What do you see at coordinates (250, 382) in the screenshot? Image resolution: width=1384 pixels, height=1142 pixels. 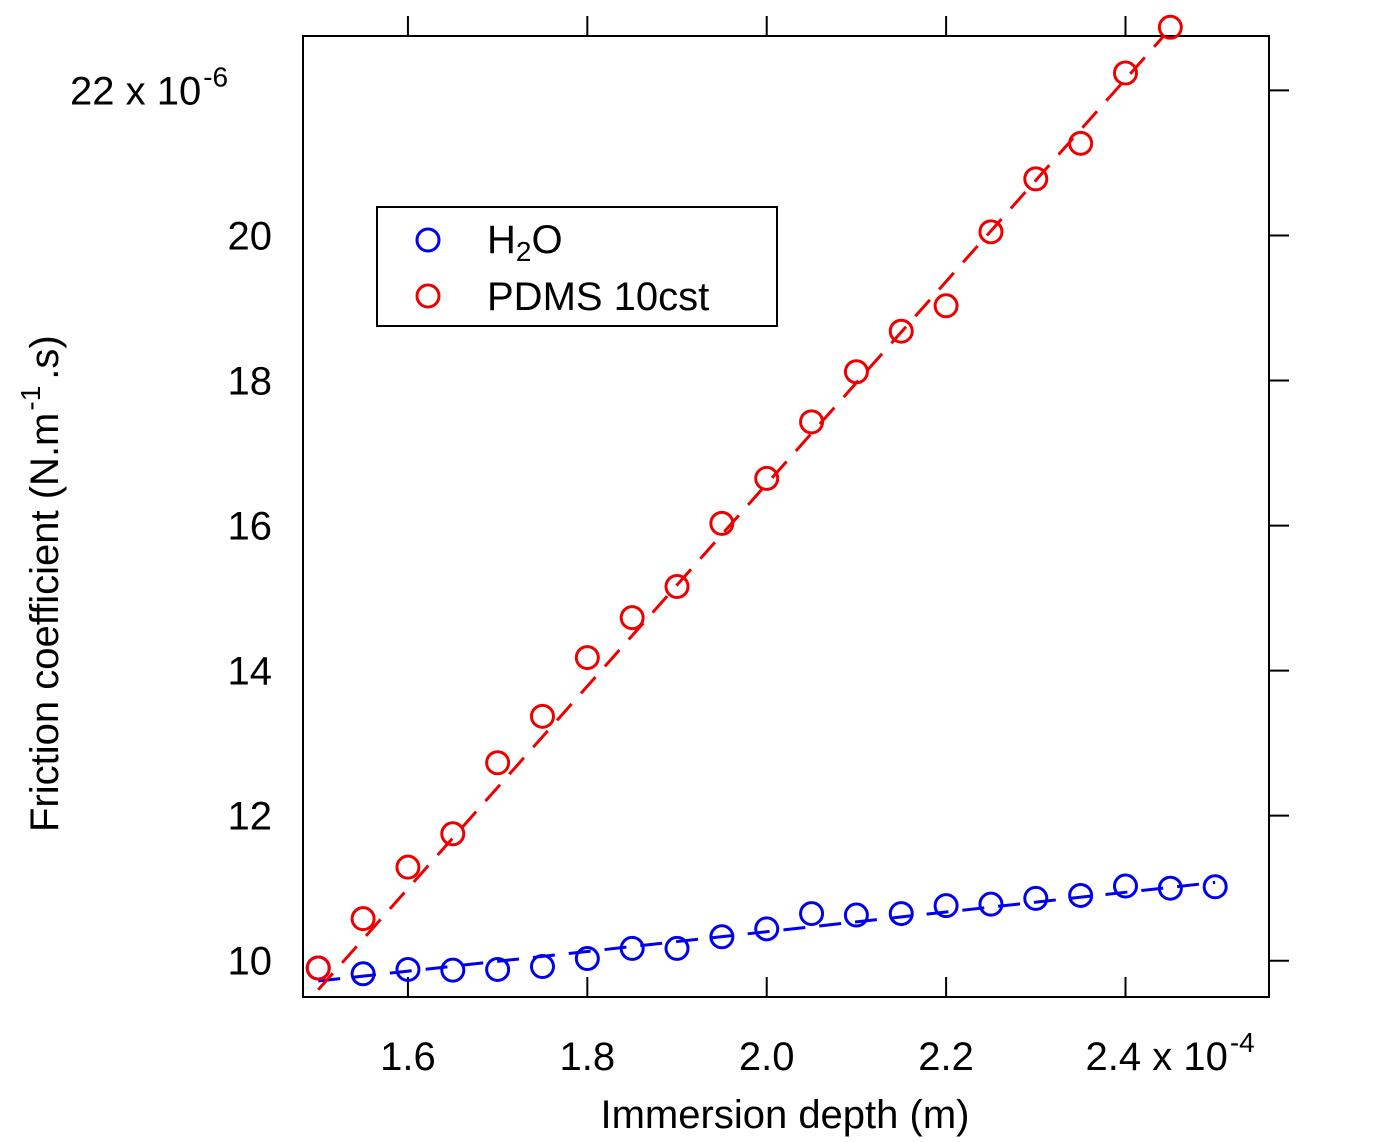 I see `y-tick-label: 18` at bounding box center [250, 382].